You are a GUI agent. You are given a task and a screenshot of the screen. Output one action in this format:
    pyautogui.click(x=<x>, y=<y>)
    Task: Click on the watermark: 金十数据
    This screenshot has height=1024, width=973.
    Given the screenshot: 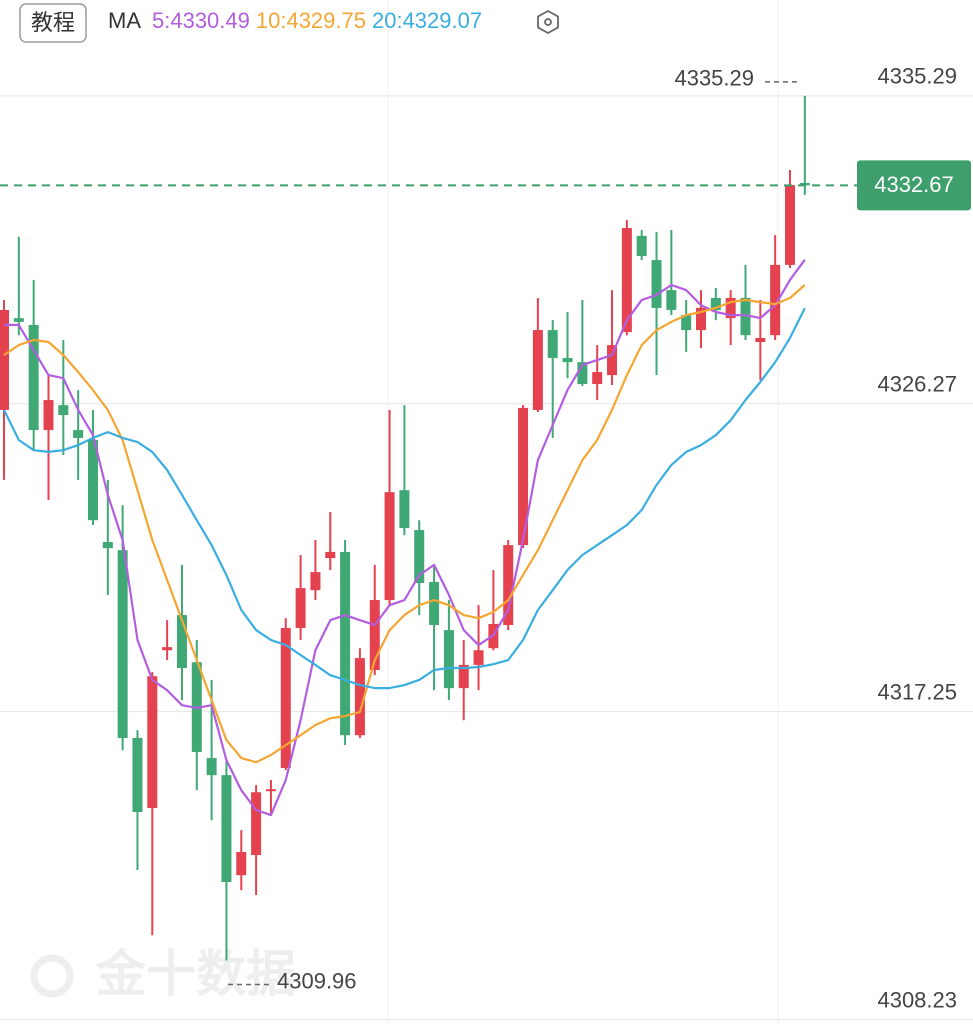 What is the action you would take?
    pyautogui.click(x=163, y=974)
    